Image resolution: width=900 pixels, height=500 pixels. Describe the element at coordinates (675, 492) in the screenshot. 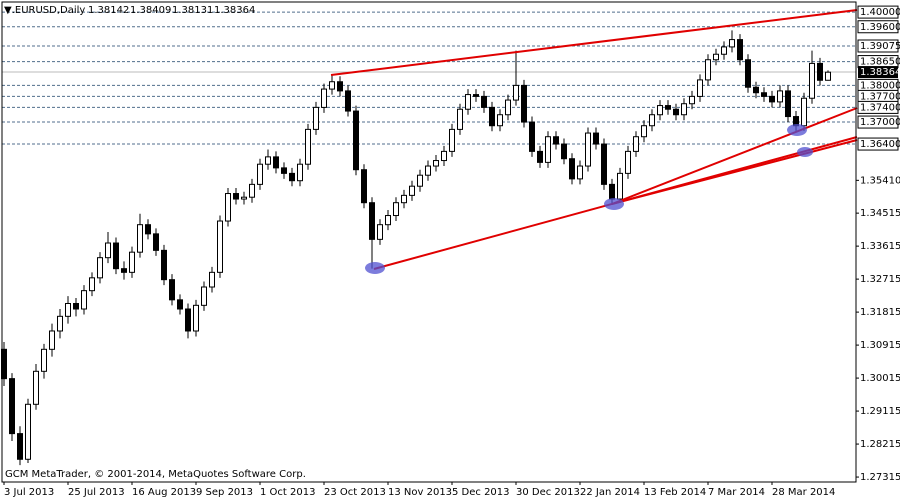

I see `x-tick-label: 13 Feb 2014` at that location.